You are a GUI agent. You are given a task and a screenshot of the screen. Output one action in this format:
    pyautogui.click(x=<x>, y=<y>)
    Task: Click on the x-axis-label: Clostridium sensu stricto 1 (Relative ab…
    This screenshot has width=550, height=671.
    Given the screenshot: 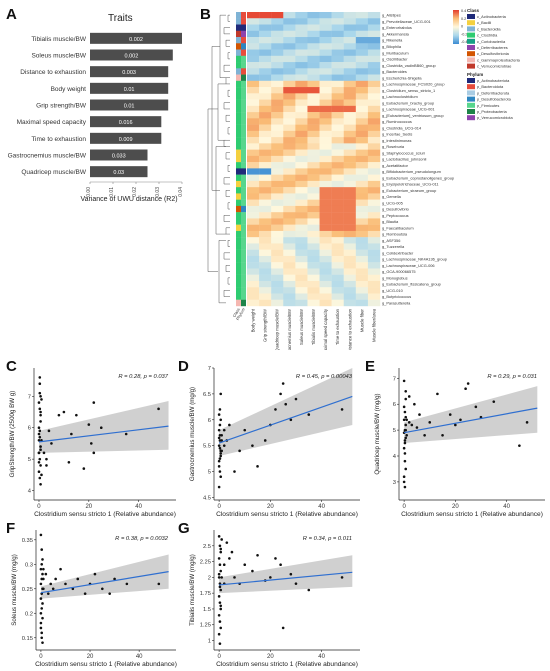 What is the action you would take?
    pyautogui.click(x=287, y=664)
    